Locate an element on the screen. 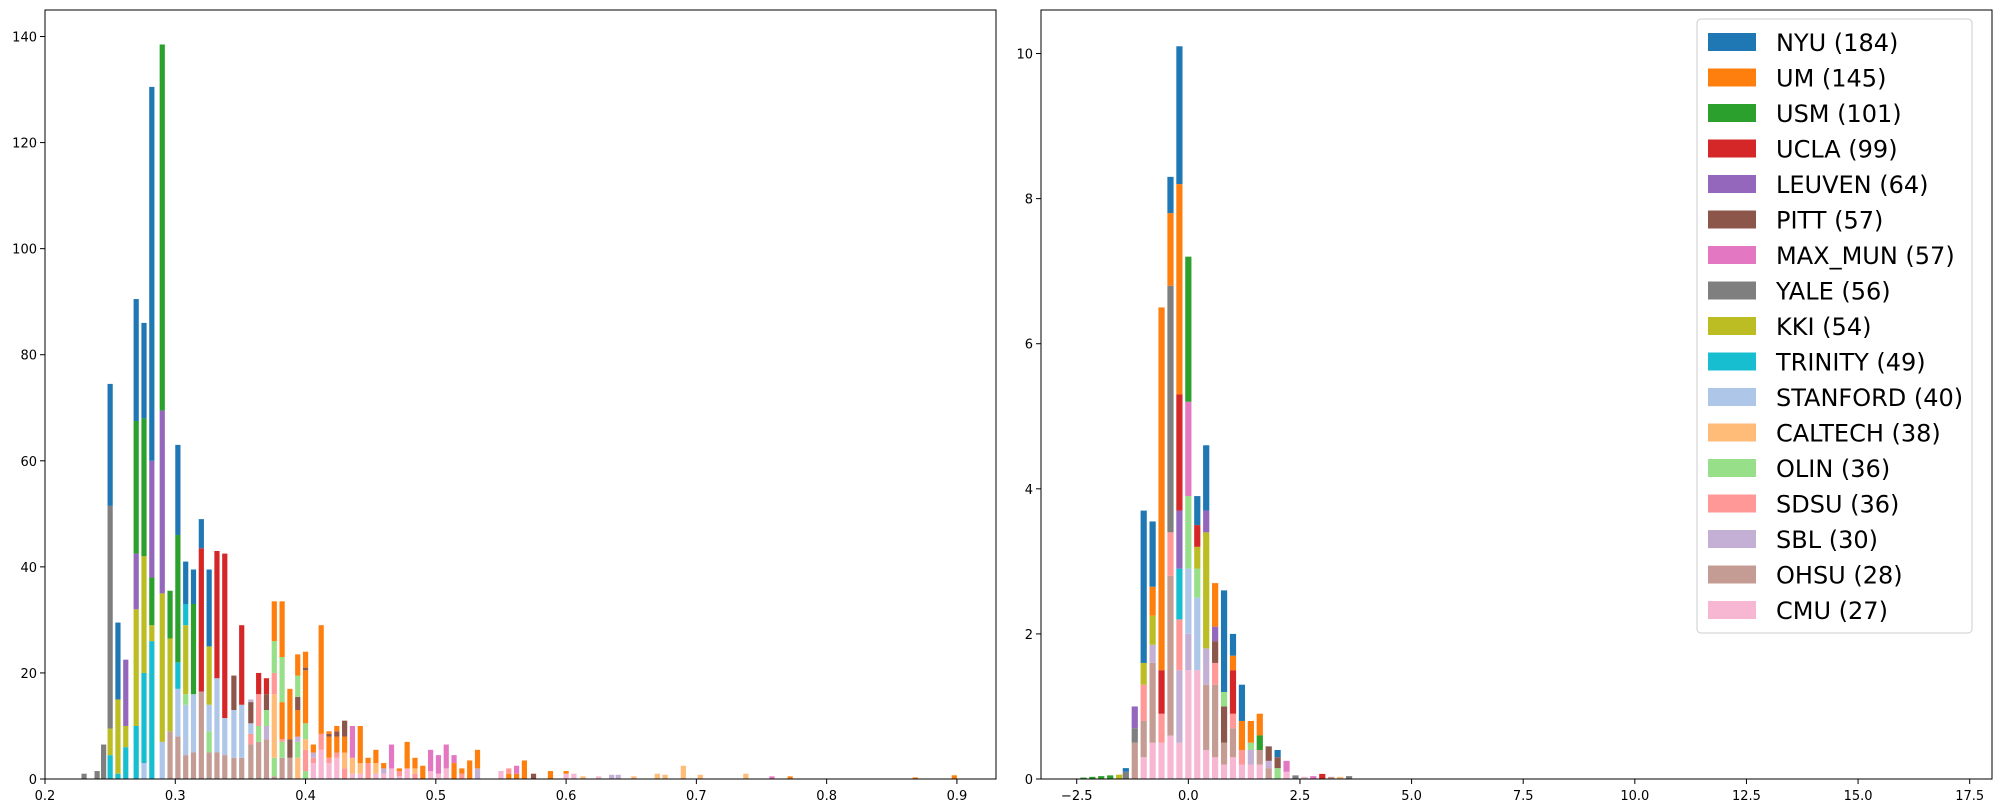 This screenshot has width=2000, height=811. x-tick-label: 12.5 is located at coordinates (1746, 796).